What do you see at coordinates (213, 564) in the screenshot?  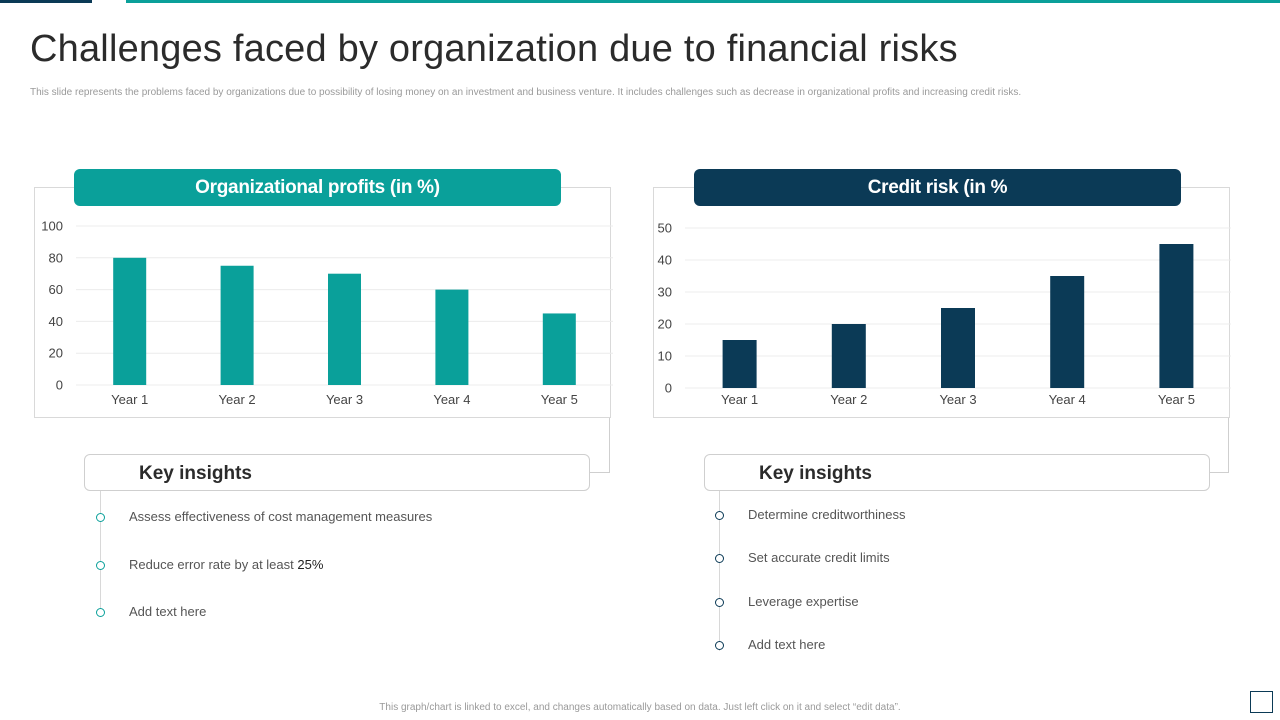 I see `left-insight-item-text: Reduce error rate by at least` at bounding box center [213, 564].